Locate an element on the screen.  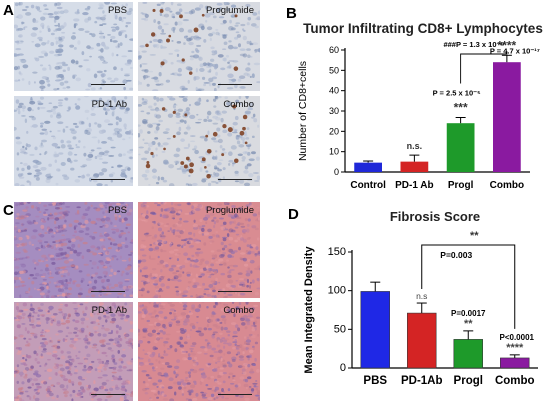
cd8-pvalue-progl: P = 2.5 x 10⁻⁵ is located at coordinates (457, 93).